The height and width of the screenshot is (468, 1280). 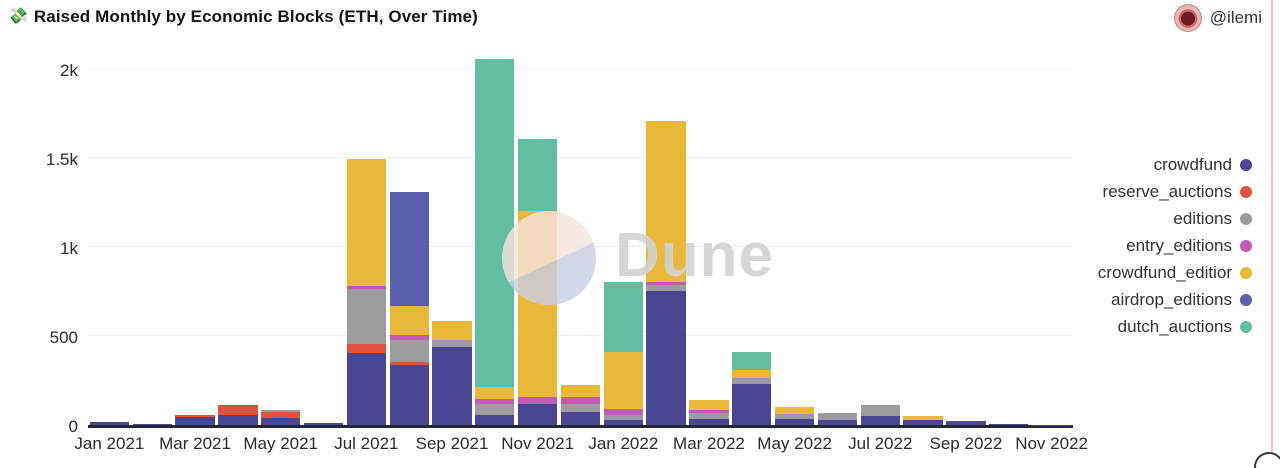 What do you see at coordinates (752, 235) in the screenshot?
I see `bar-apr-2022` at bounding box center [752, 235].